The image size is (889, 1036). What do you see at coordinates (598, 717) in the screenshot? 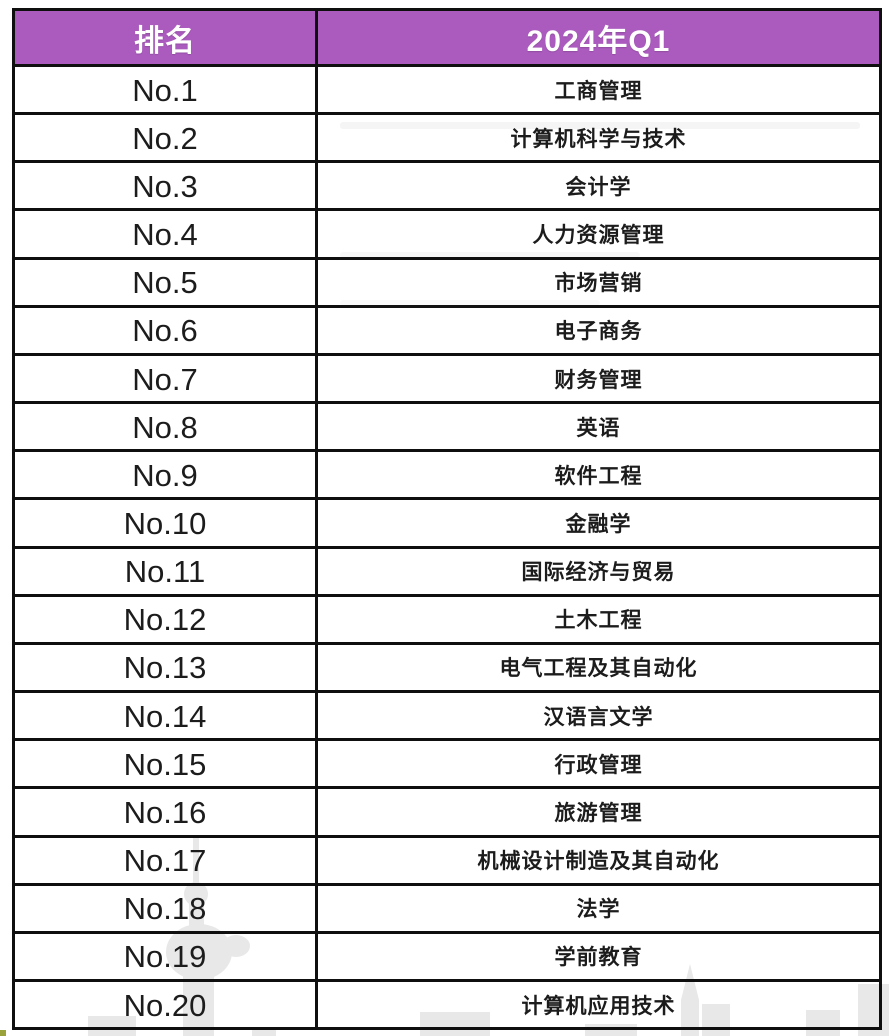
I see `major-cell: 汉语言文学` at bounding box center [598, 717].